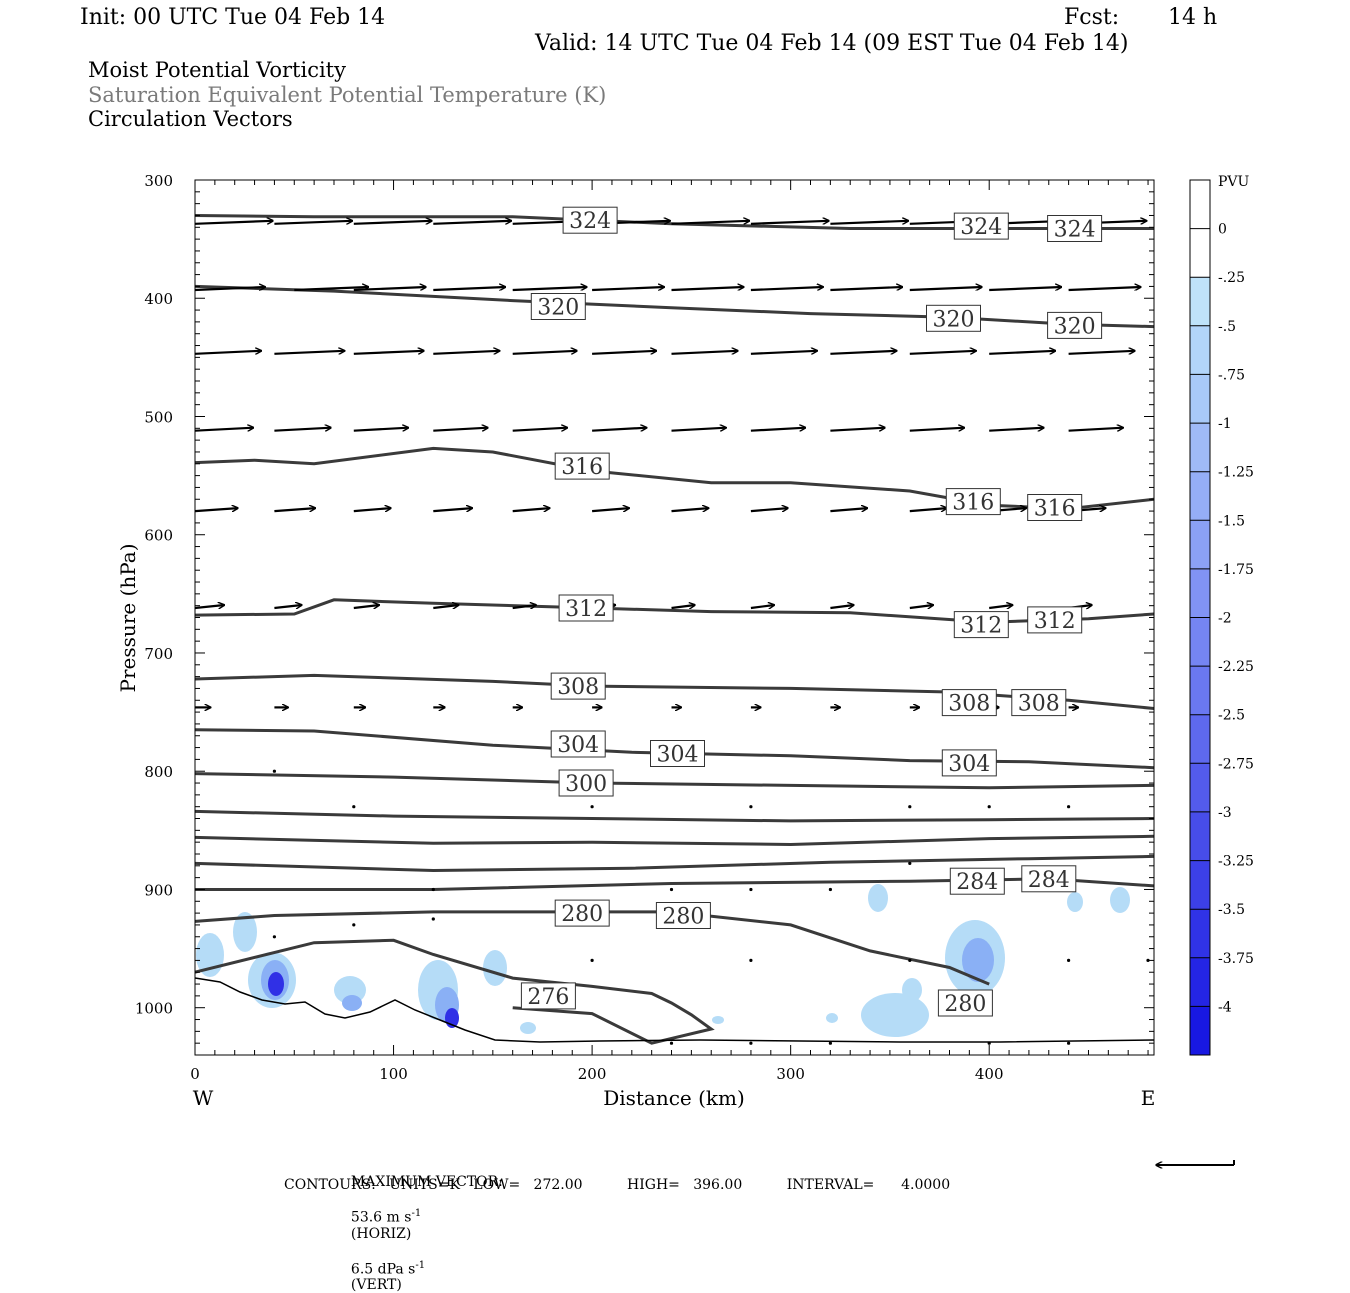 This screenshot has width=1350, height=1293. I want to click on colorbar-label: -.75, so click(1231, 375).